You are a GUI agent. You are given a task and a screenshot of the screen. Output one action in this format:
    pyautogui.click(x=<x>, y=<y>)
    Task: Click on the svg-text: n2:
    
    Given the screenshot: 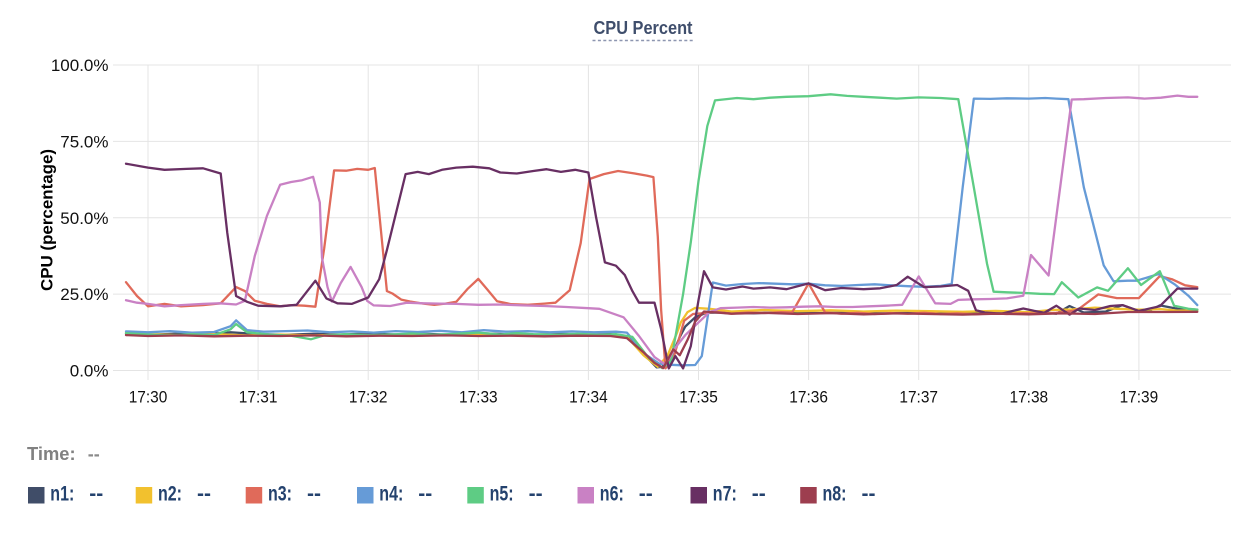 What is the action you would take?
    pyautogui.click(x=170, y=494)
    